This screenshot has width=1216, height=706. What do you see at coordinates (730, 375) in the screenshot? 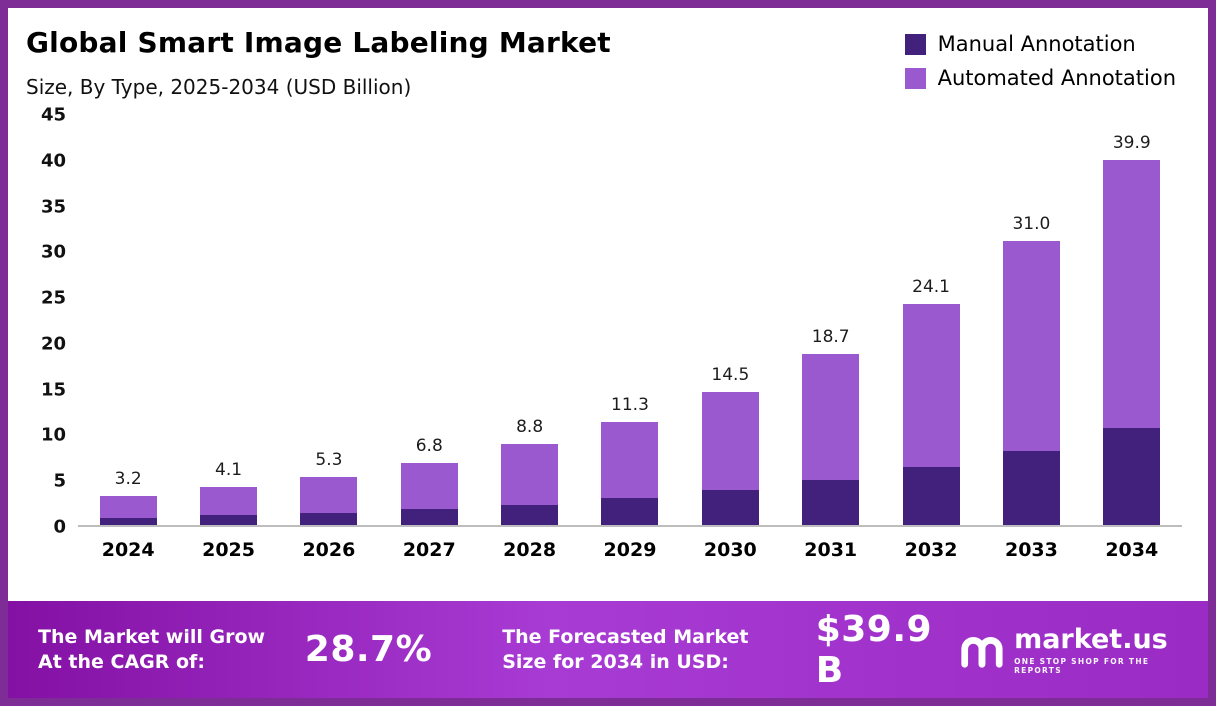
I see `bar-value-label: 14.5` at bounding box center [730, 375].